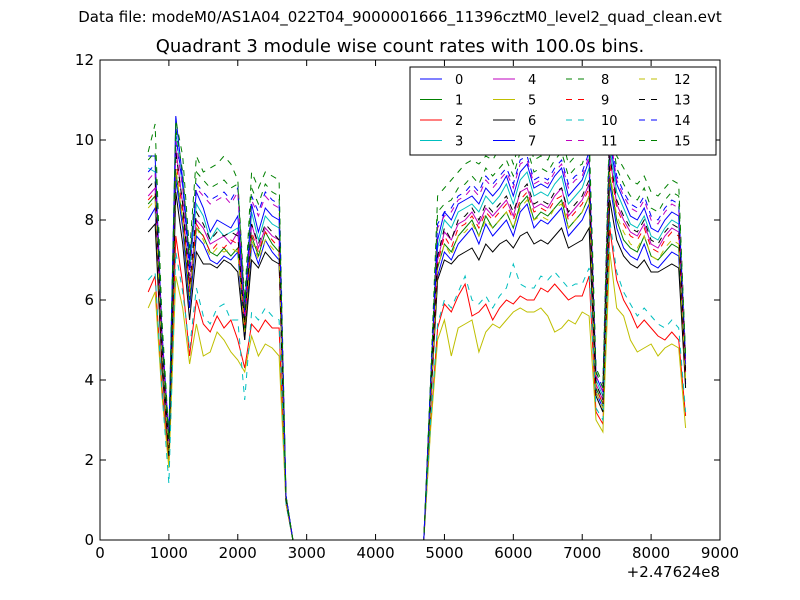  Describe the element at coordinates (169, 553) in the screenshot. I see `x-tick-label: 1000` at that location.